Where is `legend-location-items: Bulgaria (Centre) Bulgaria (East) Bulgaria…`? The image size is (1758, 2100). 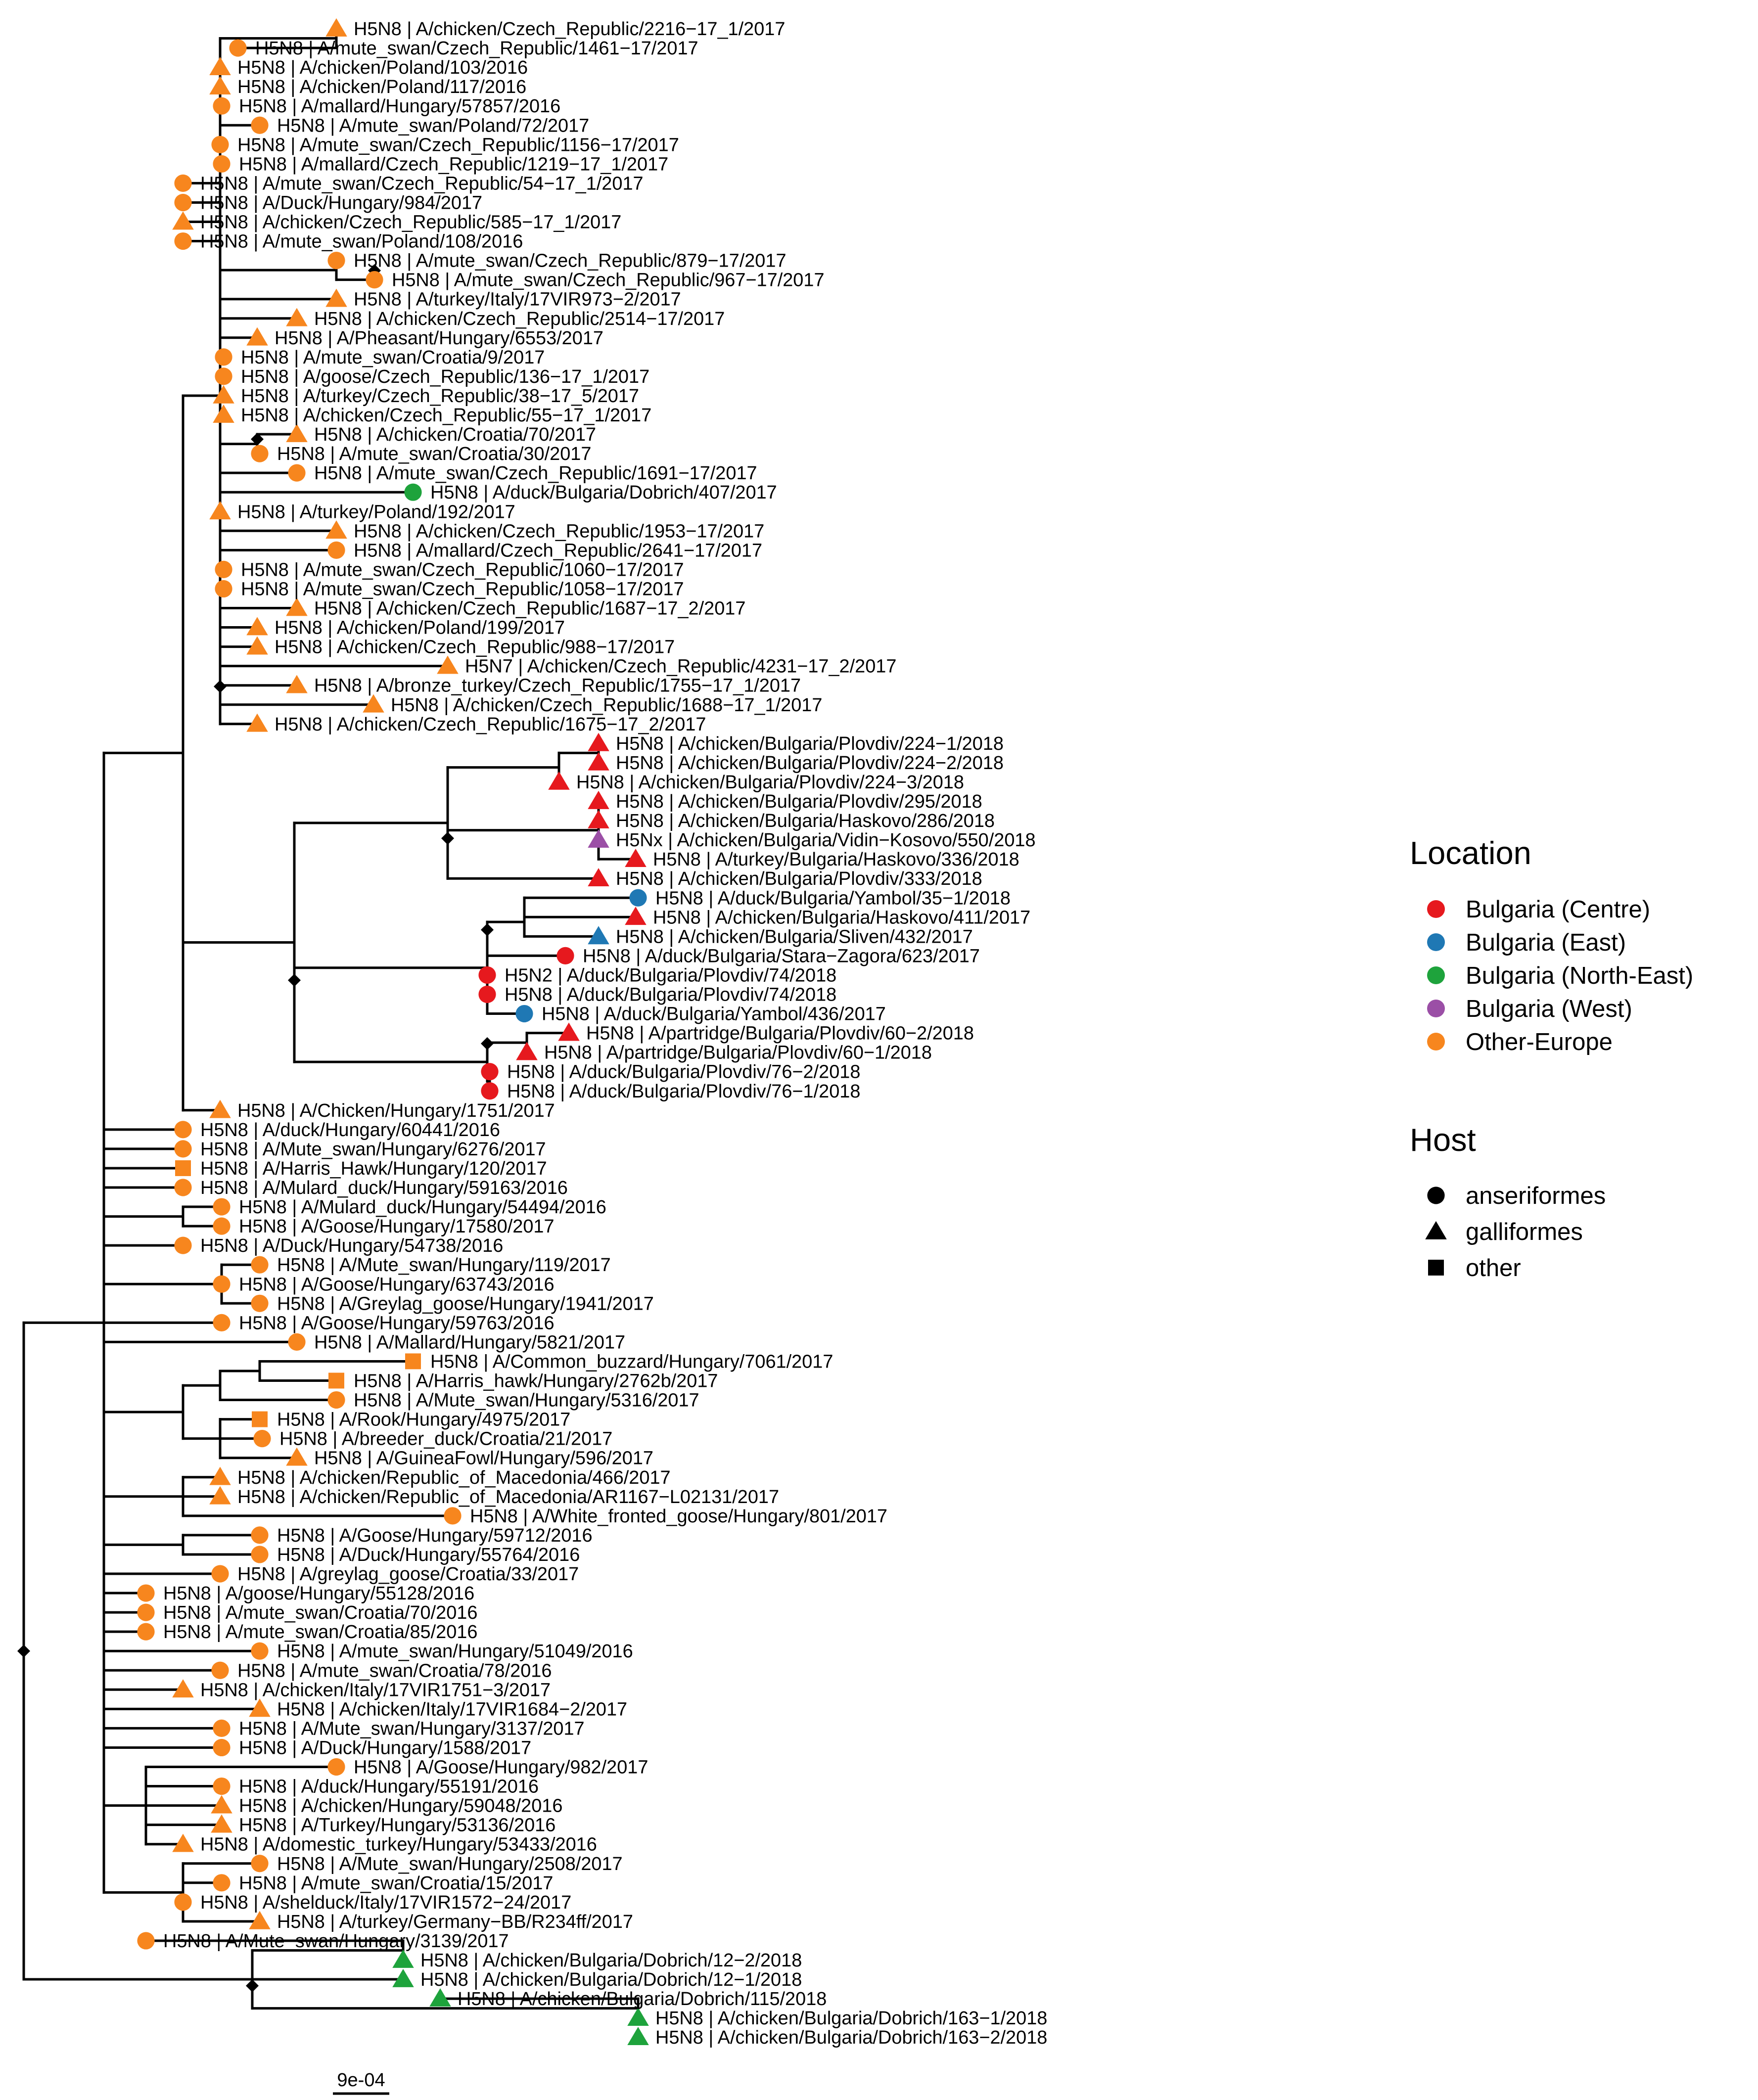
legend-location-items: Bulgaria (Centre) Bulgaria (East) Bulgaria… is located at coordinates (1560, 976).